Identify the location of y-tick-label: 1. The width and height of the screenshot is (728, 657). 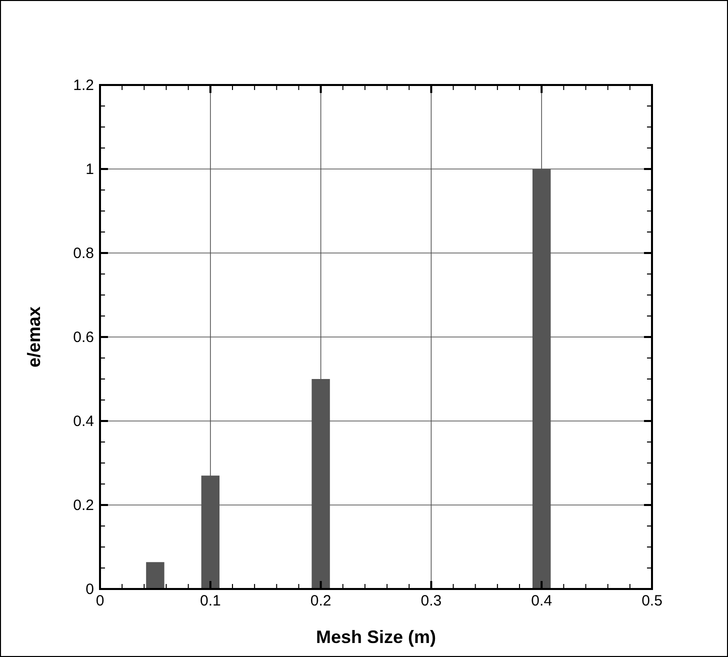
(90, 169).